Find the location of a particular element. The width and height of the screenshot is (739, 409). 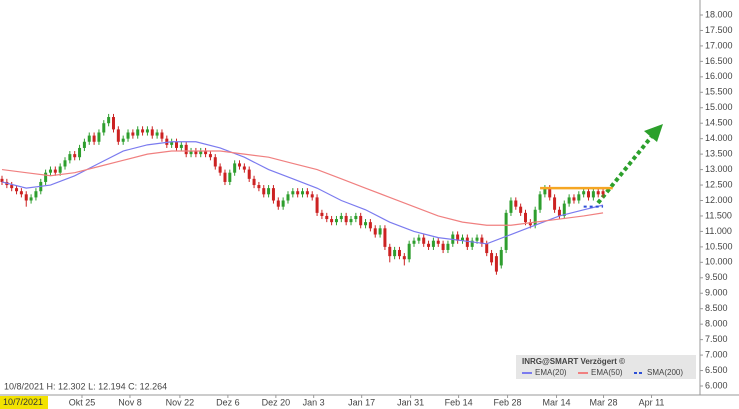

x-tick-label: Jan 31 is located at coordinates (410, 402).